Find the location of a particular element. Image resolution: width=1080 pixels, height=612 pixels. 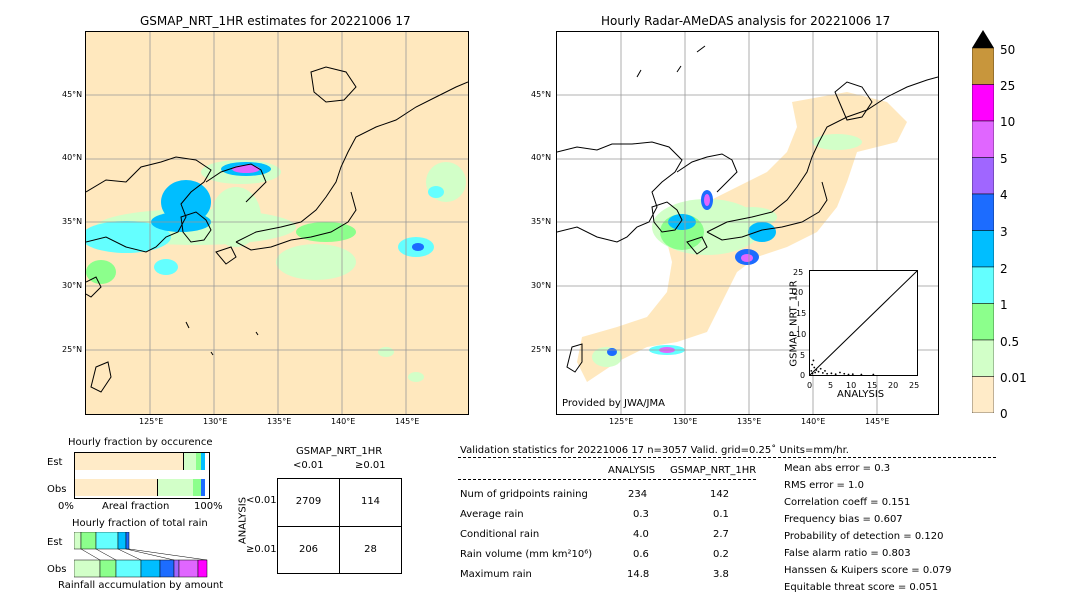

contingency-cell-11: 28 is located at coordinates (370, 549).